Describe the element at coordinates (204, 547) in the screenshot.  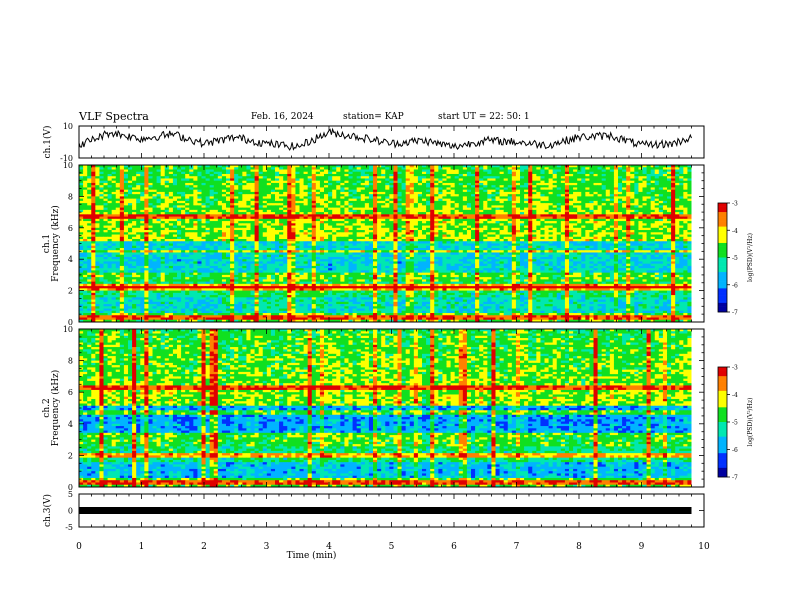
I see `xaxis-tick: 2` at that location.